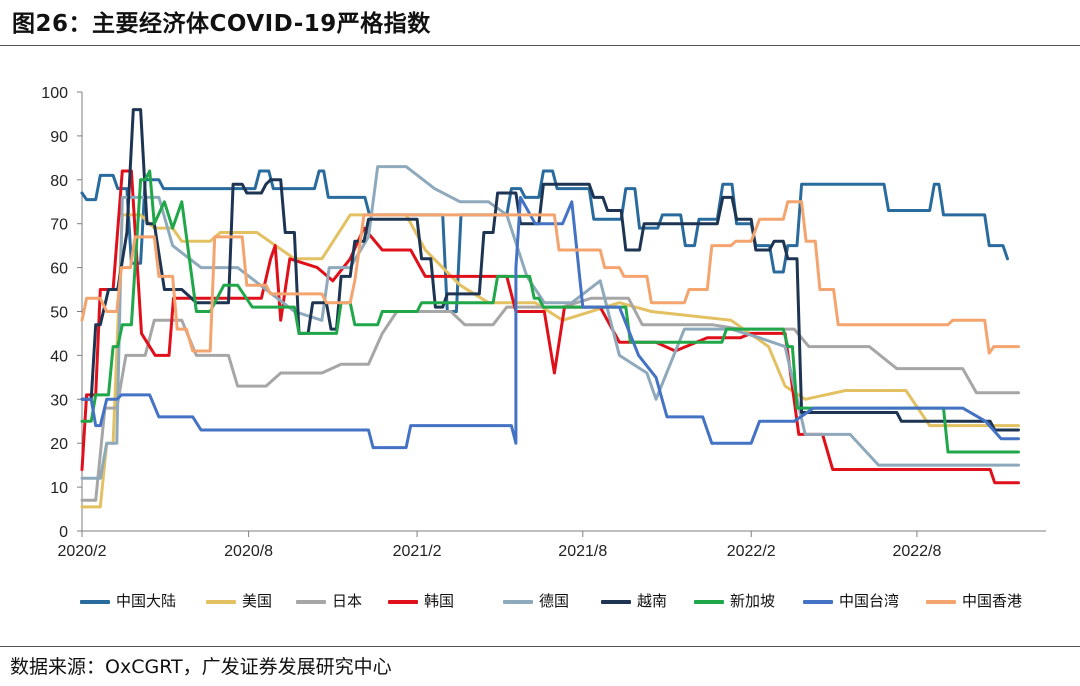  Describe the element at coordinates (540, 646) in the screenshot. I see `footer-divider` at that location.